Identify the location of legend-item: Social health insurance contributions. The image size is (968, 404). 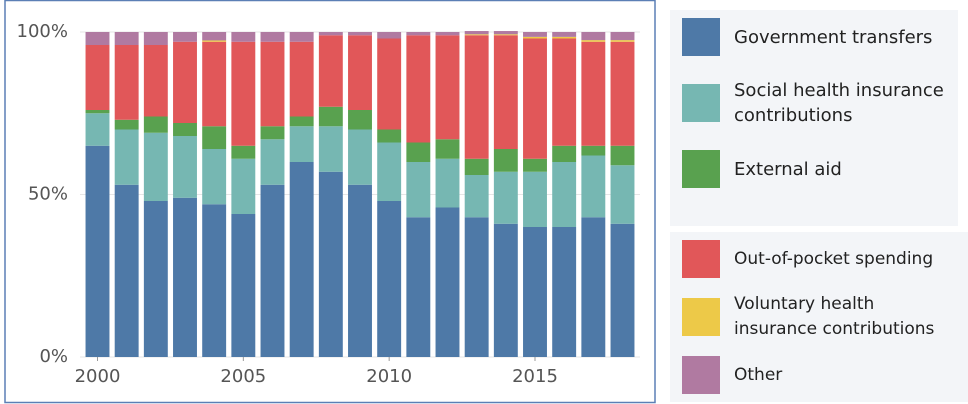
(814, 103).